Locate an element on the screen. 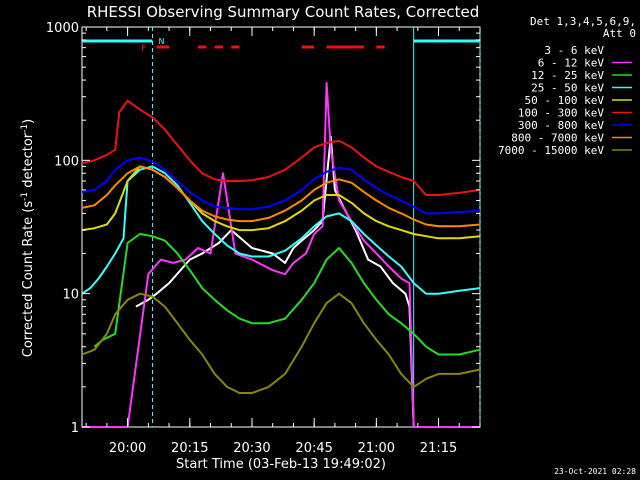 This screenshot has height=480, width=640. legend-label-0: 3 - 6 keV is located at coordinates (574, 50).